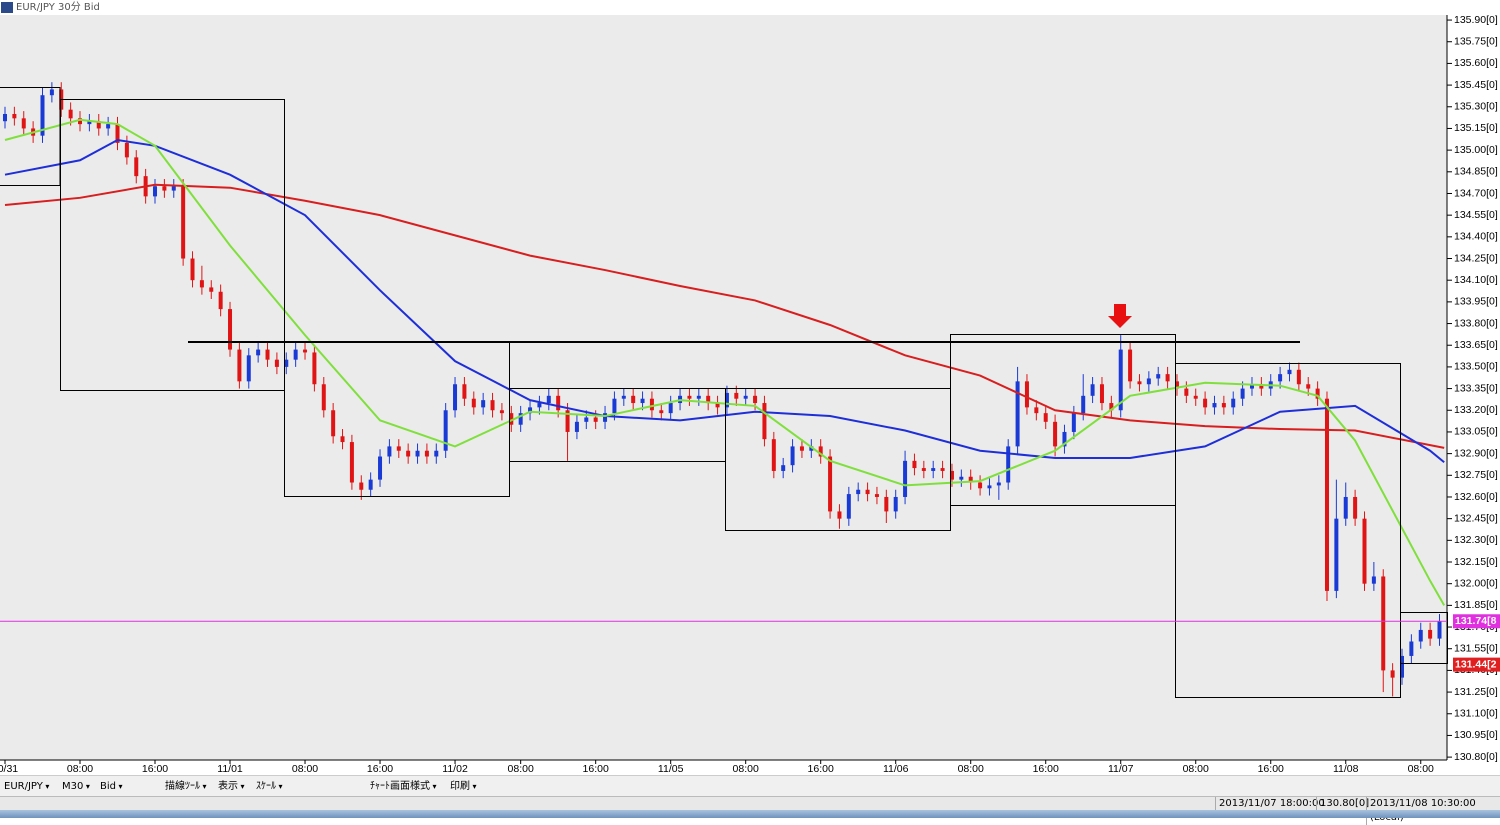 This screenshot has height=825, width=1500. What do you see at coordinates (455, 769) in the screenshot?
I see `x-tick-label: 11/02` at bounding box center [455, 769].